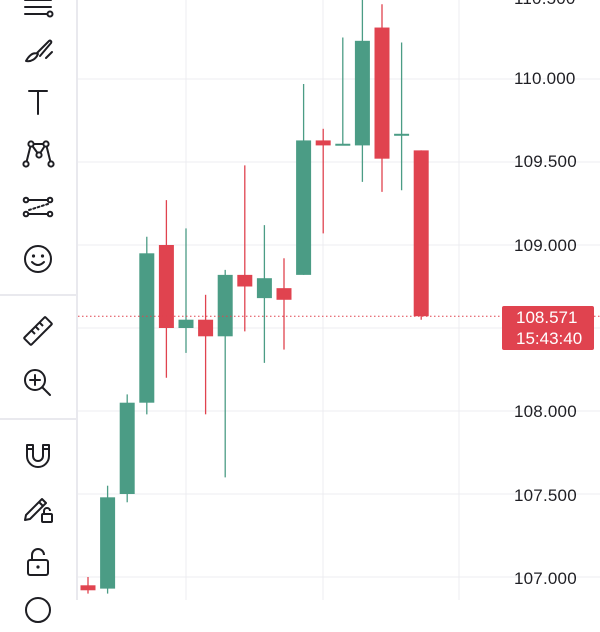 Image resolution: width=600 pixels, height=632 pixels. What do you see at coordinates (38, 207) in the screenshot?
I see `prediction-icon` at bounding box center [38, 207].